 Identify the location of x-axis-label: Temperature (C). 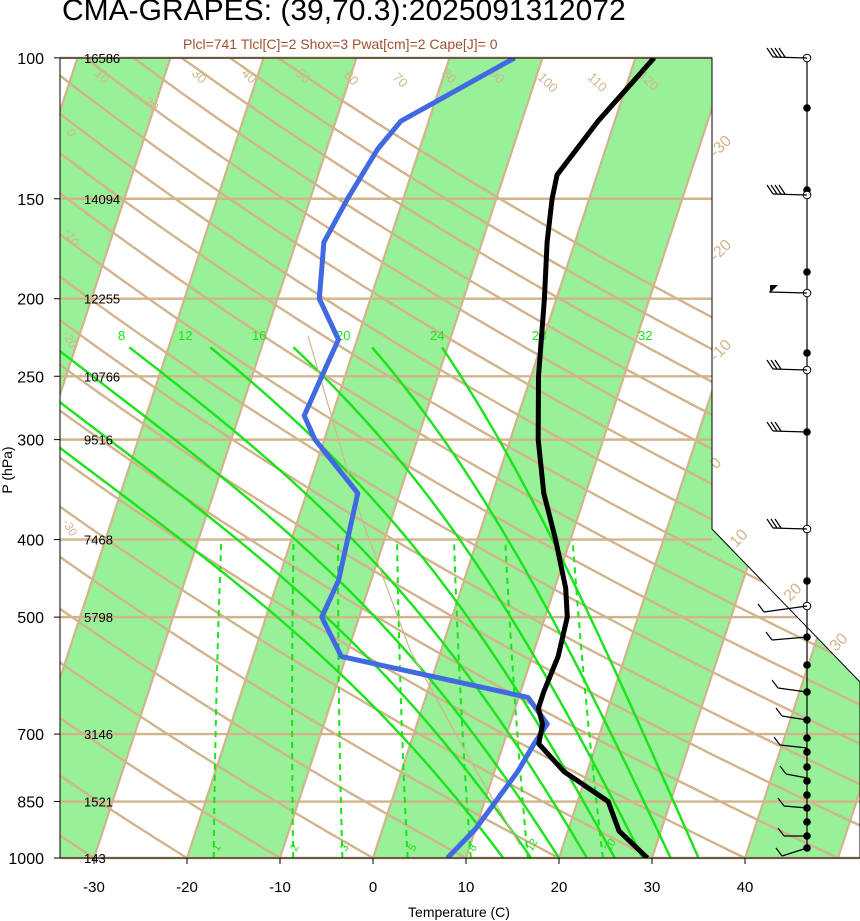
(459, 912).